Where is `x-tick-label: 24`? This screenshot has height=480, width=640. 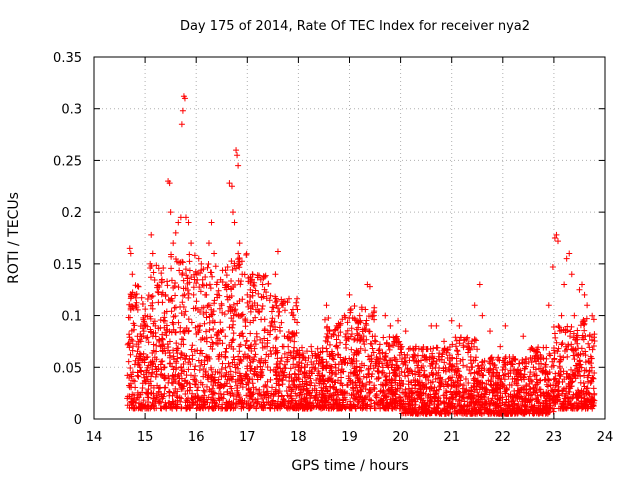
x-tick-label: 24 is located at coordinates (605, 437).